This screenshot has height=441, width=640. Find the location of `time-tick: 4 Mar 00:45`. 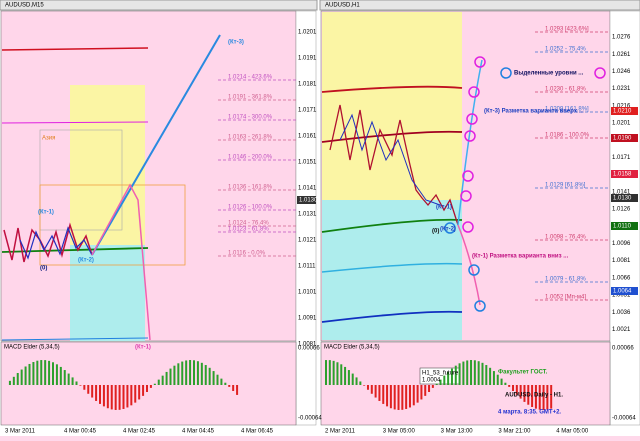

time-tick: 4 Mar 00:45 is located at coordinates (80, 432).